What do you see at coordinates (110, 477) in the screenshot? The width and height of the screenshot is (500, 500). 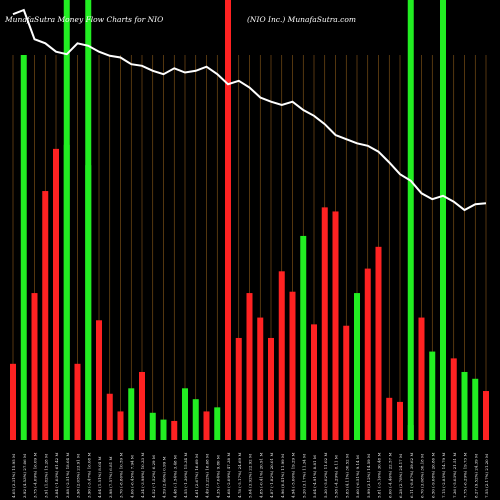 I see `x-tick-label: 3.98 (7.57%) 6.81 M` at bounding box center [110, 477].